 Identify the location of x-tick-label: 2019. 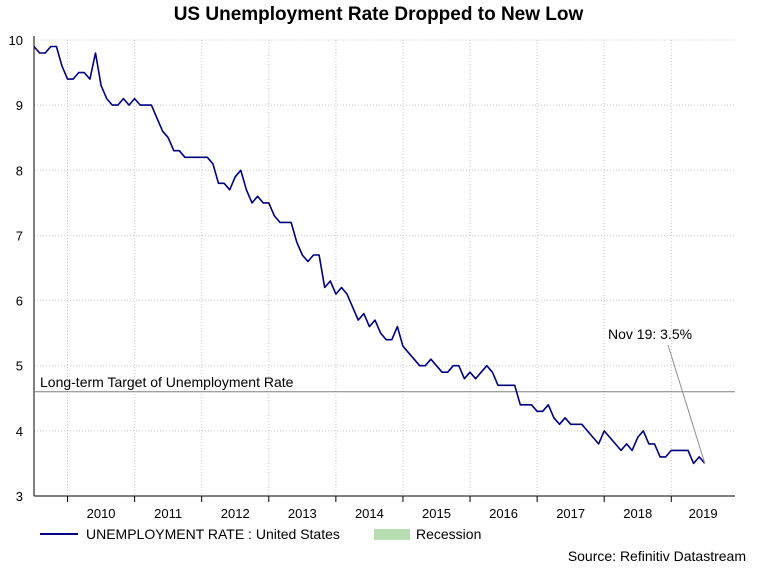
(703, 513).